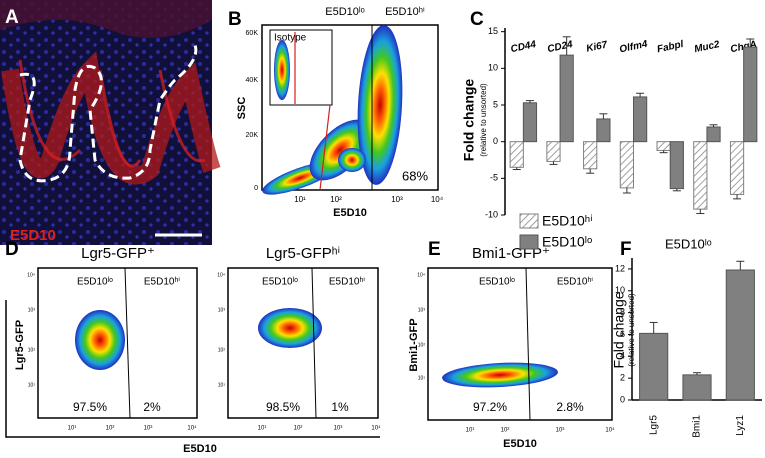 The width and height of the screenshot is (765, 458). I want to click on percent-label: 1%, so click(340, 407).